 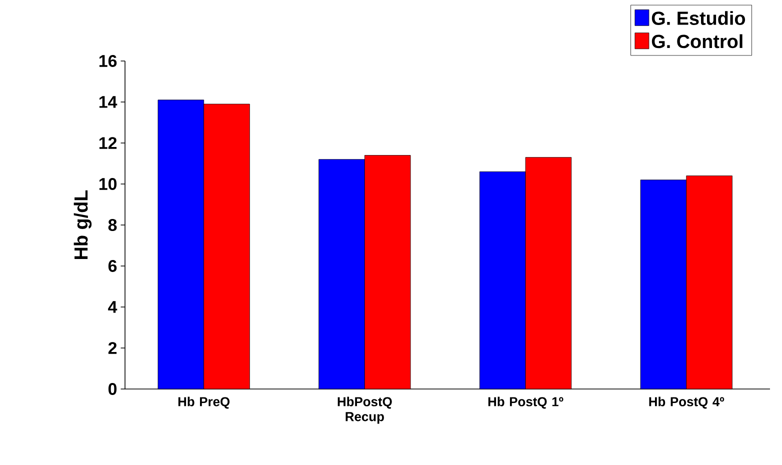 What do you see at coordinates (83, 224) in the screenshot?
I see `y-axis-title: Hb g/dL` at bounding box center [83, 224].